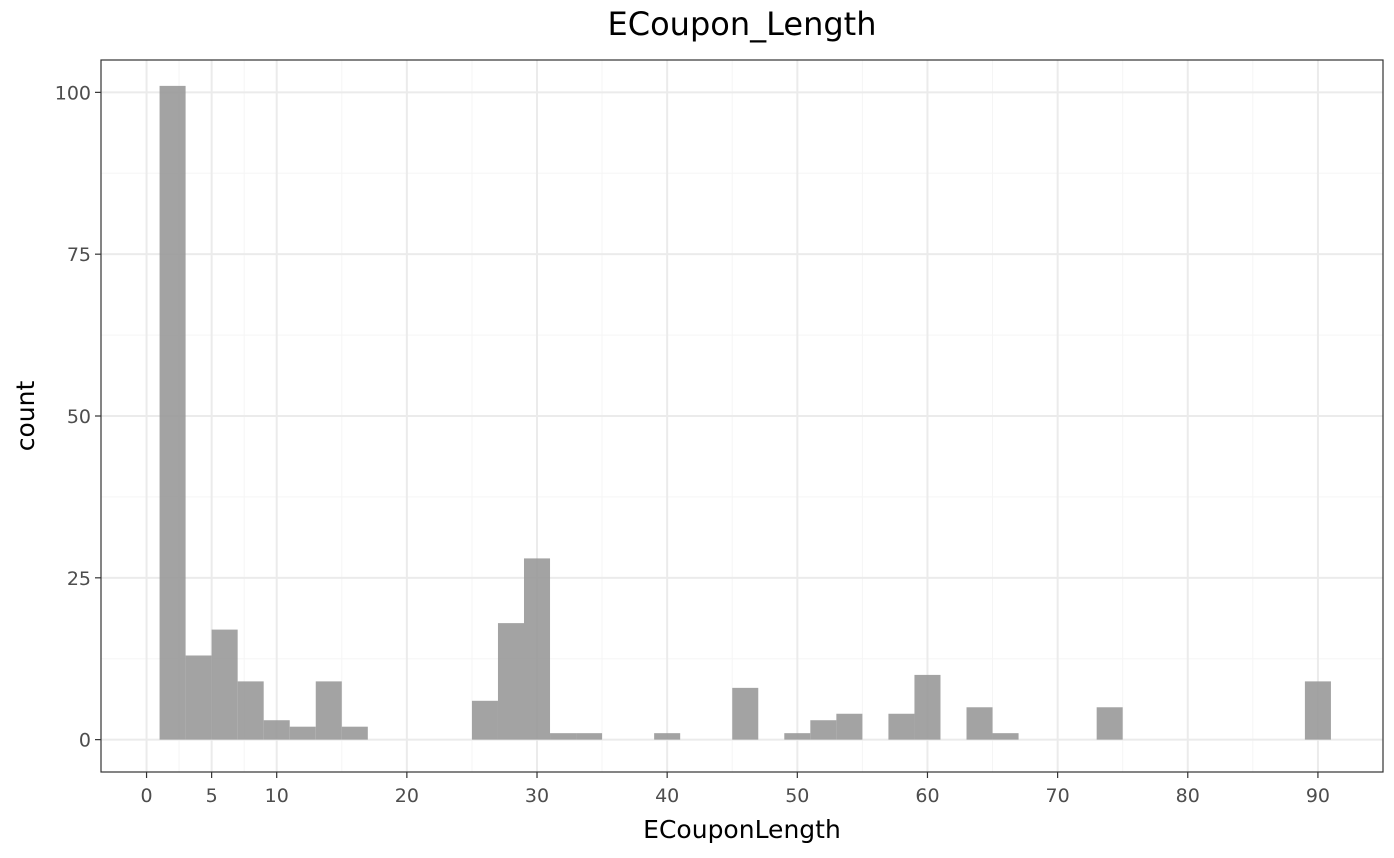 This screenshot has width=1394, height=858. I want to click on x-tick-label: 90, so click(1318, 796).